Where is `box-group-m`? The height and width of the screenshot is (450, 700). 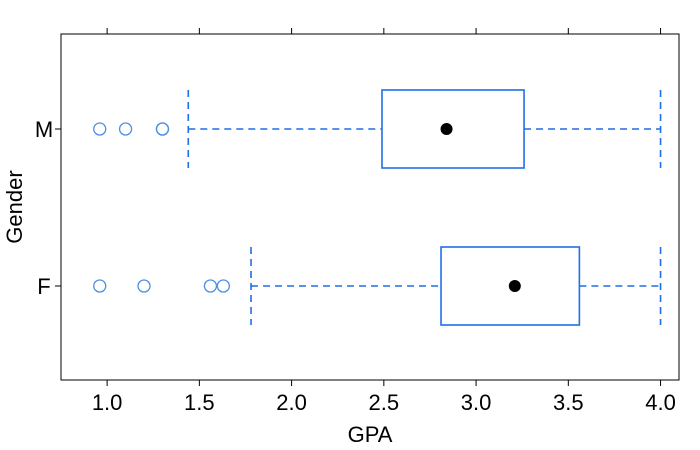 box-group-m is located at coordinates (377, 129).